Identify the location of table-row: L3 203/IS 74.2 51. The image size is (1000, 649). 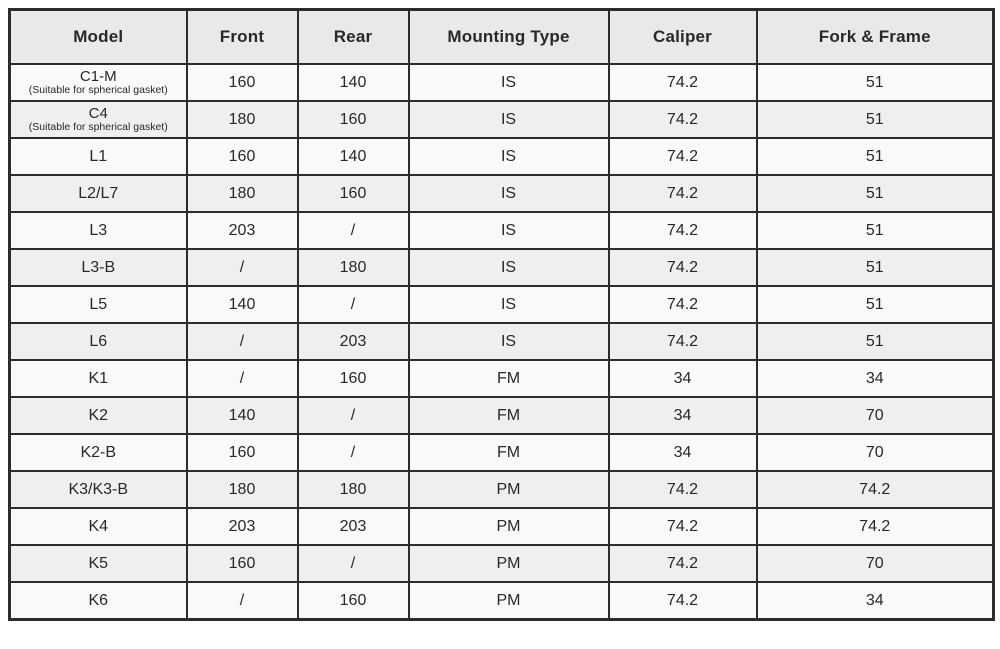
(501, 230).